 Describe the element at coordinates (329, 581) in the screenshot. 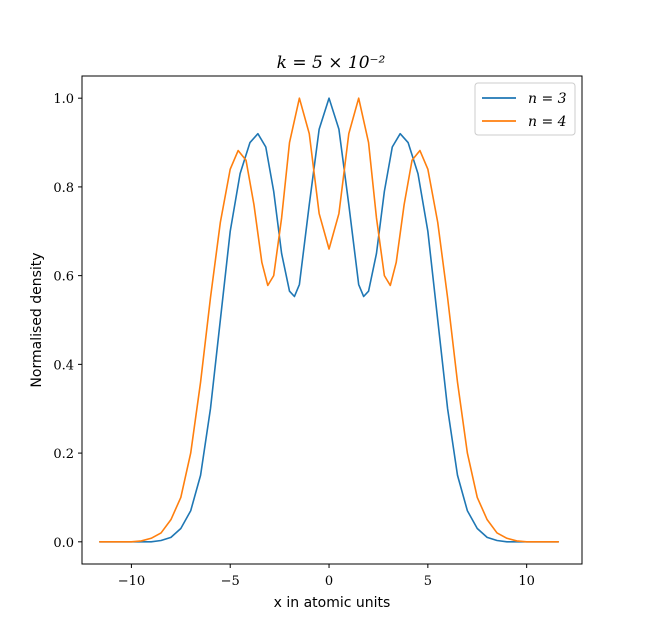

I see `x-tick-label: 0` at that location.